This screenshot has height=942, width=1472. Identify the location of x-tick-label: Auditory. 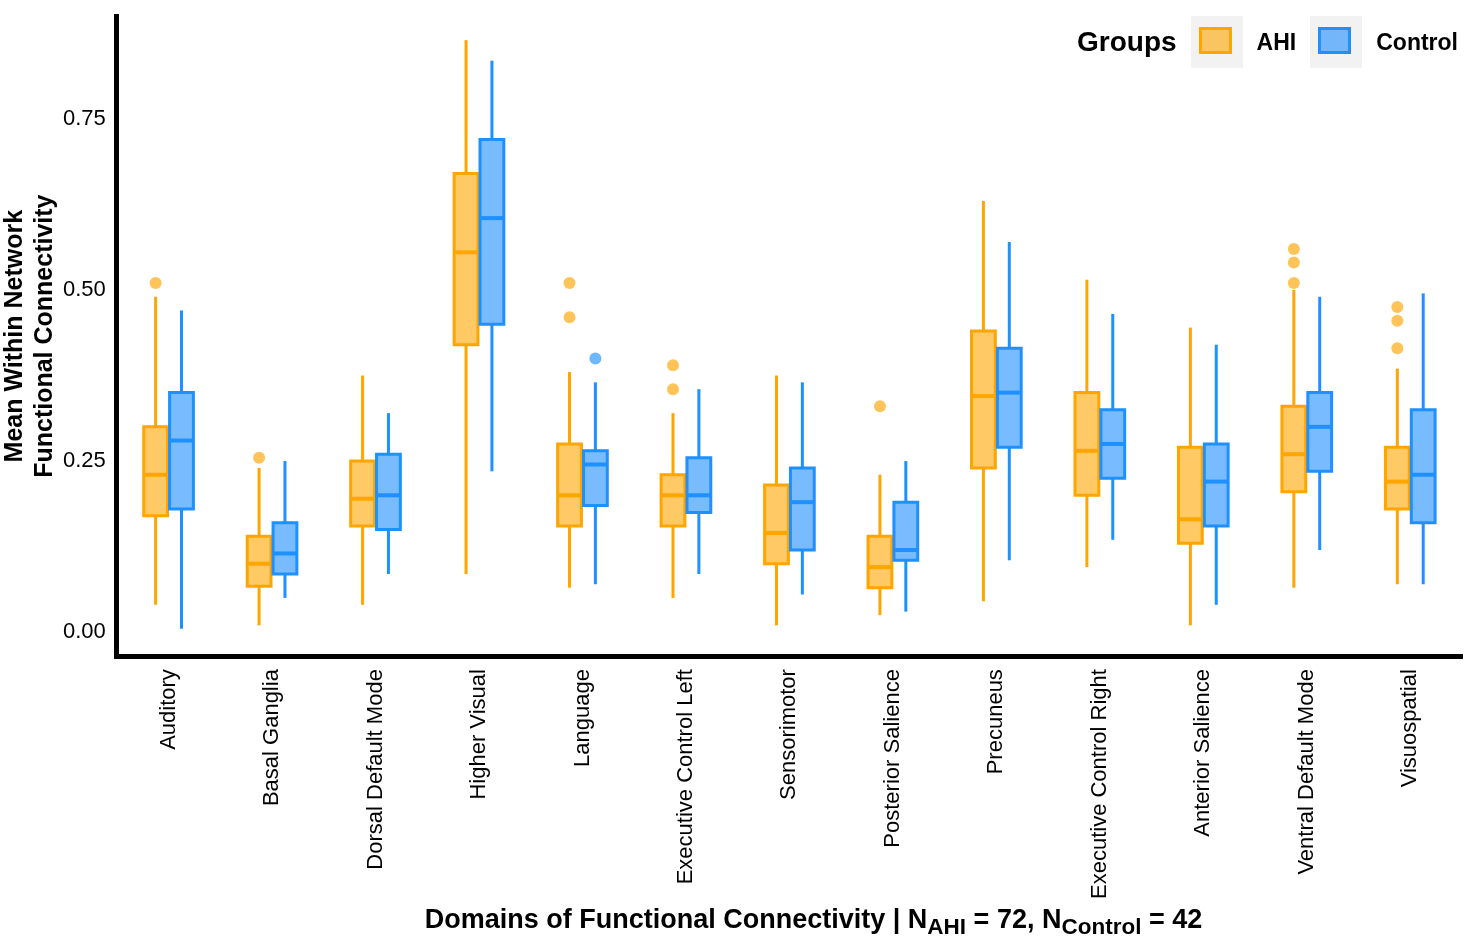
(167, 709).